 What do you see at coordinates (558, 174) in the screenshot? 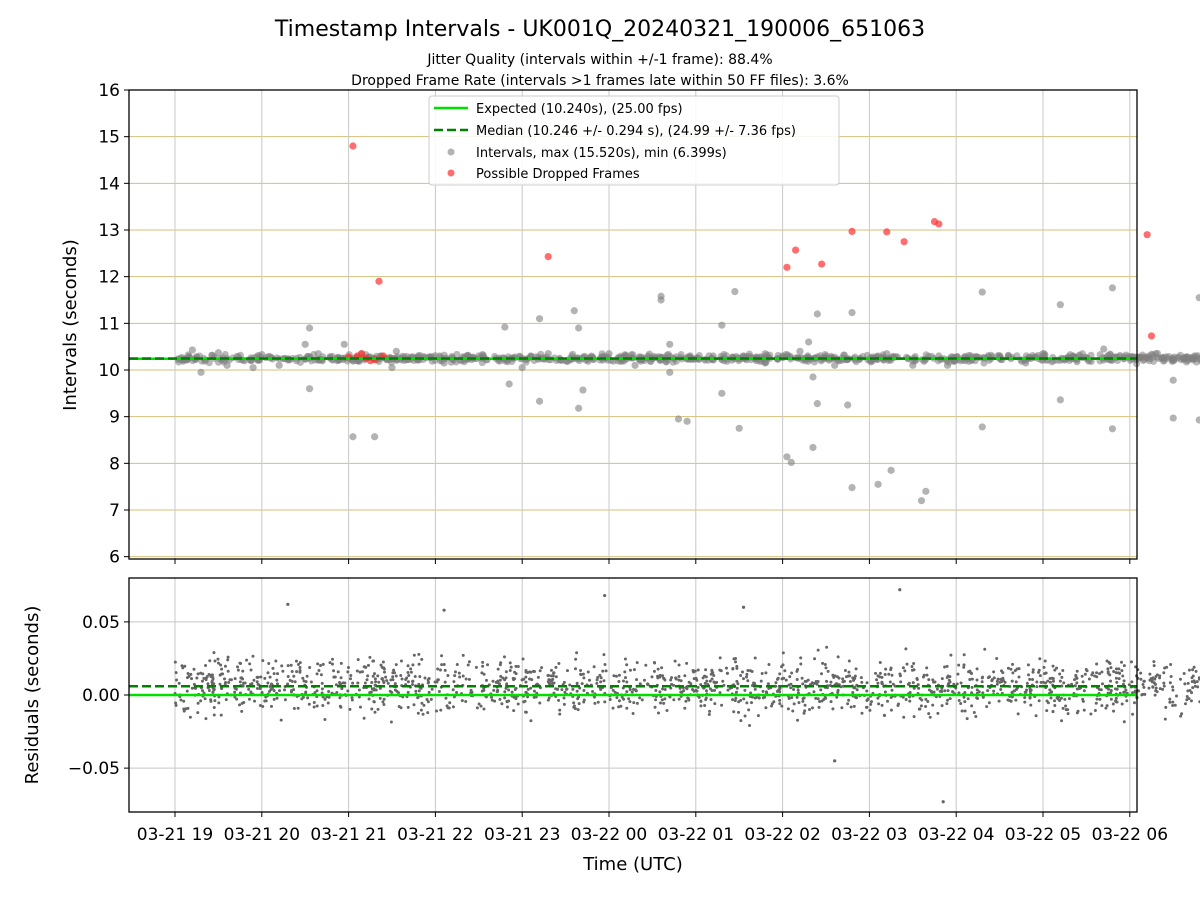
I see `legend-dropped-label: Possible Dropped Frames` at bounding box center [558, 174].